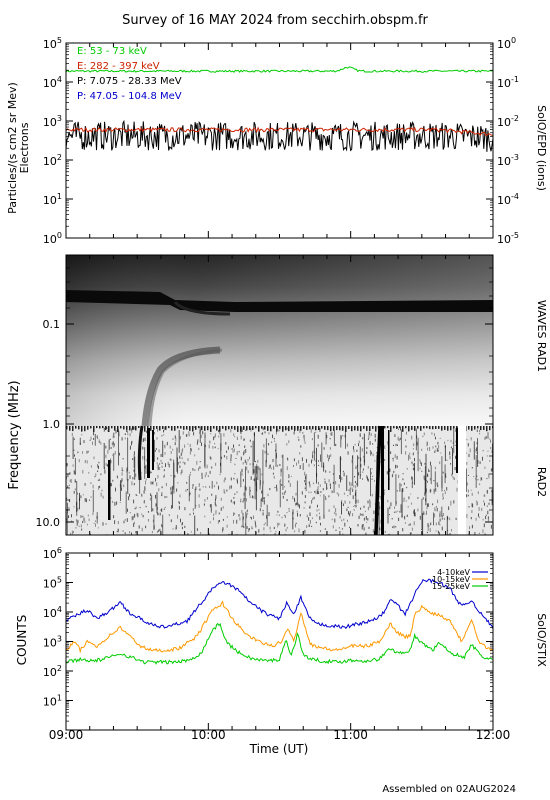  I want to click on rad2-noise, so click(279, 480).